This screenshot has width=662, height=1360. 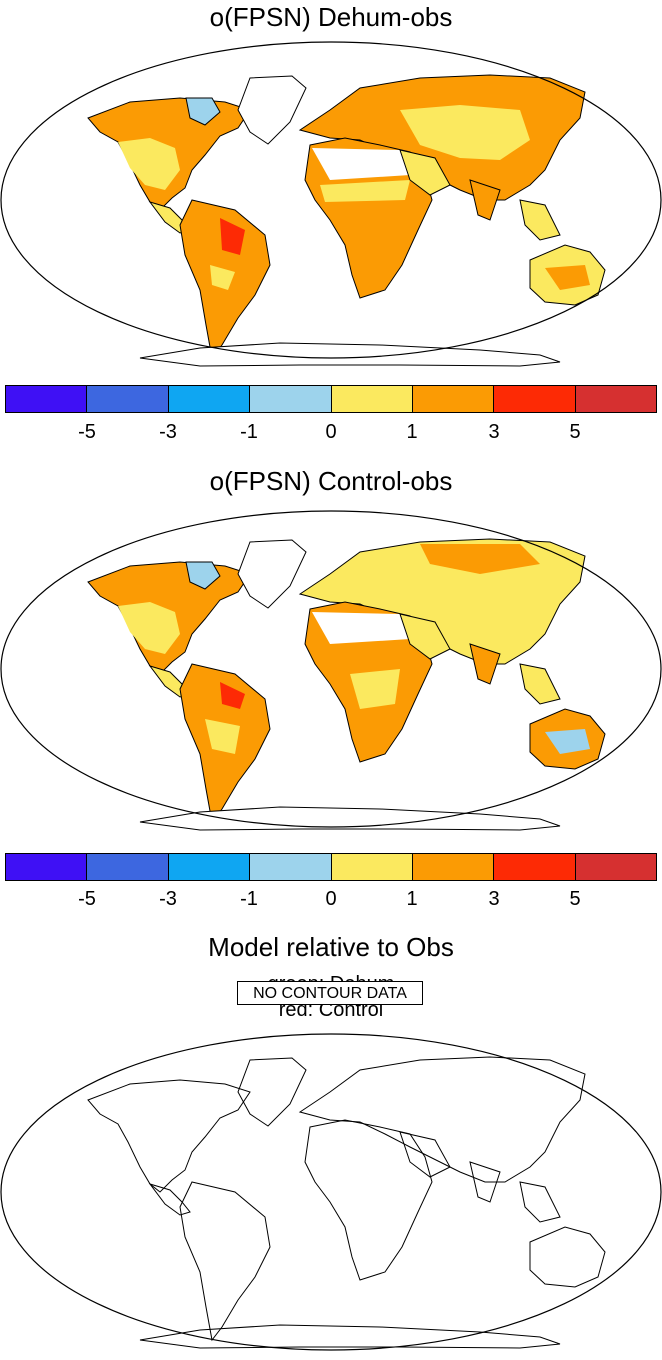 What do you see at coordinates (412, 899) in the screenshot?
I see `cbar2-label: 1` at bounding box center [412, 899].